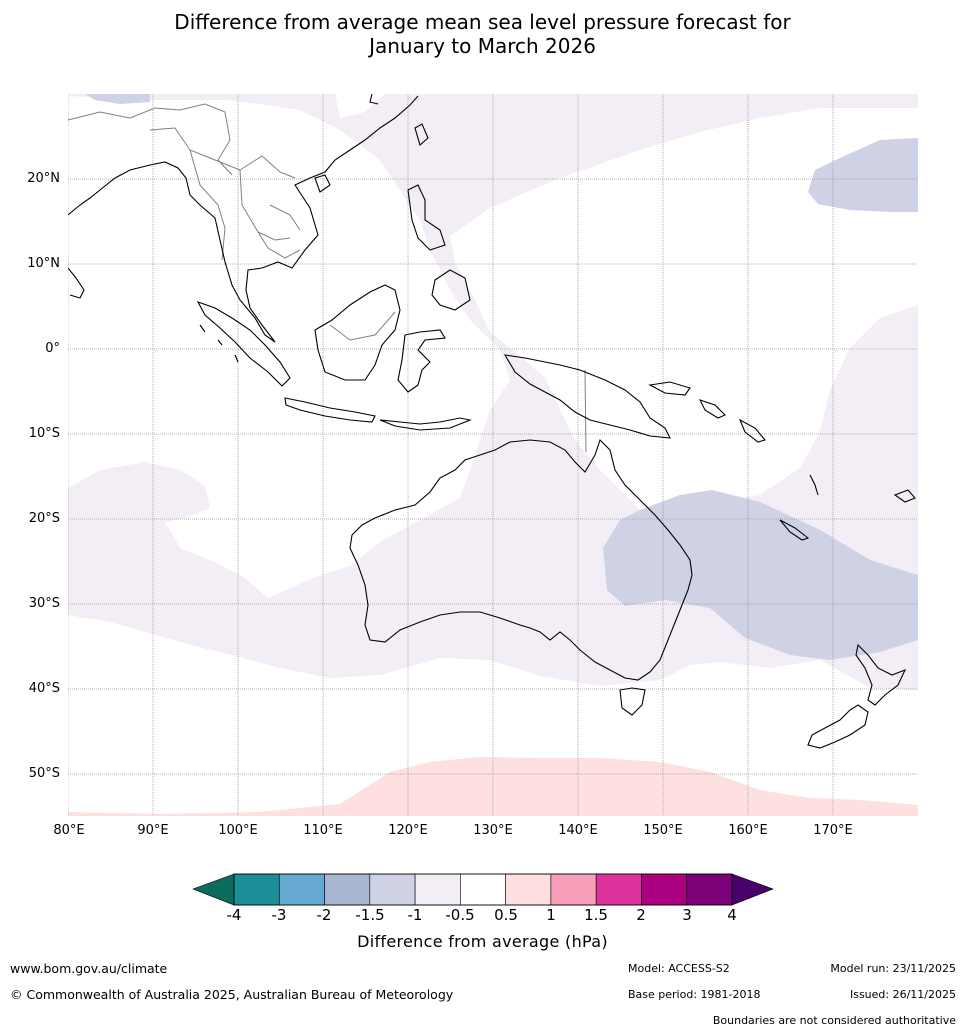 This screenshot has width=965, height=1035. I want to click on coastline-australia, so click(521, 559).